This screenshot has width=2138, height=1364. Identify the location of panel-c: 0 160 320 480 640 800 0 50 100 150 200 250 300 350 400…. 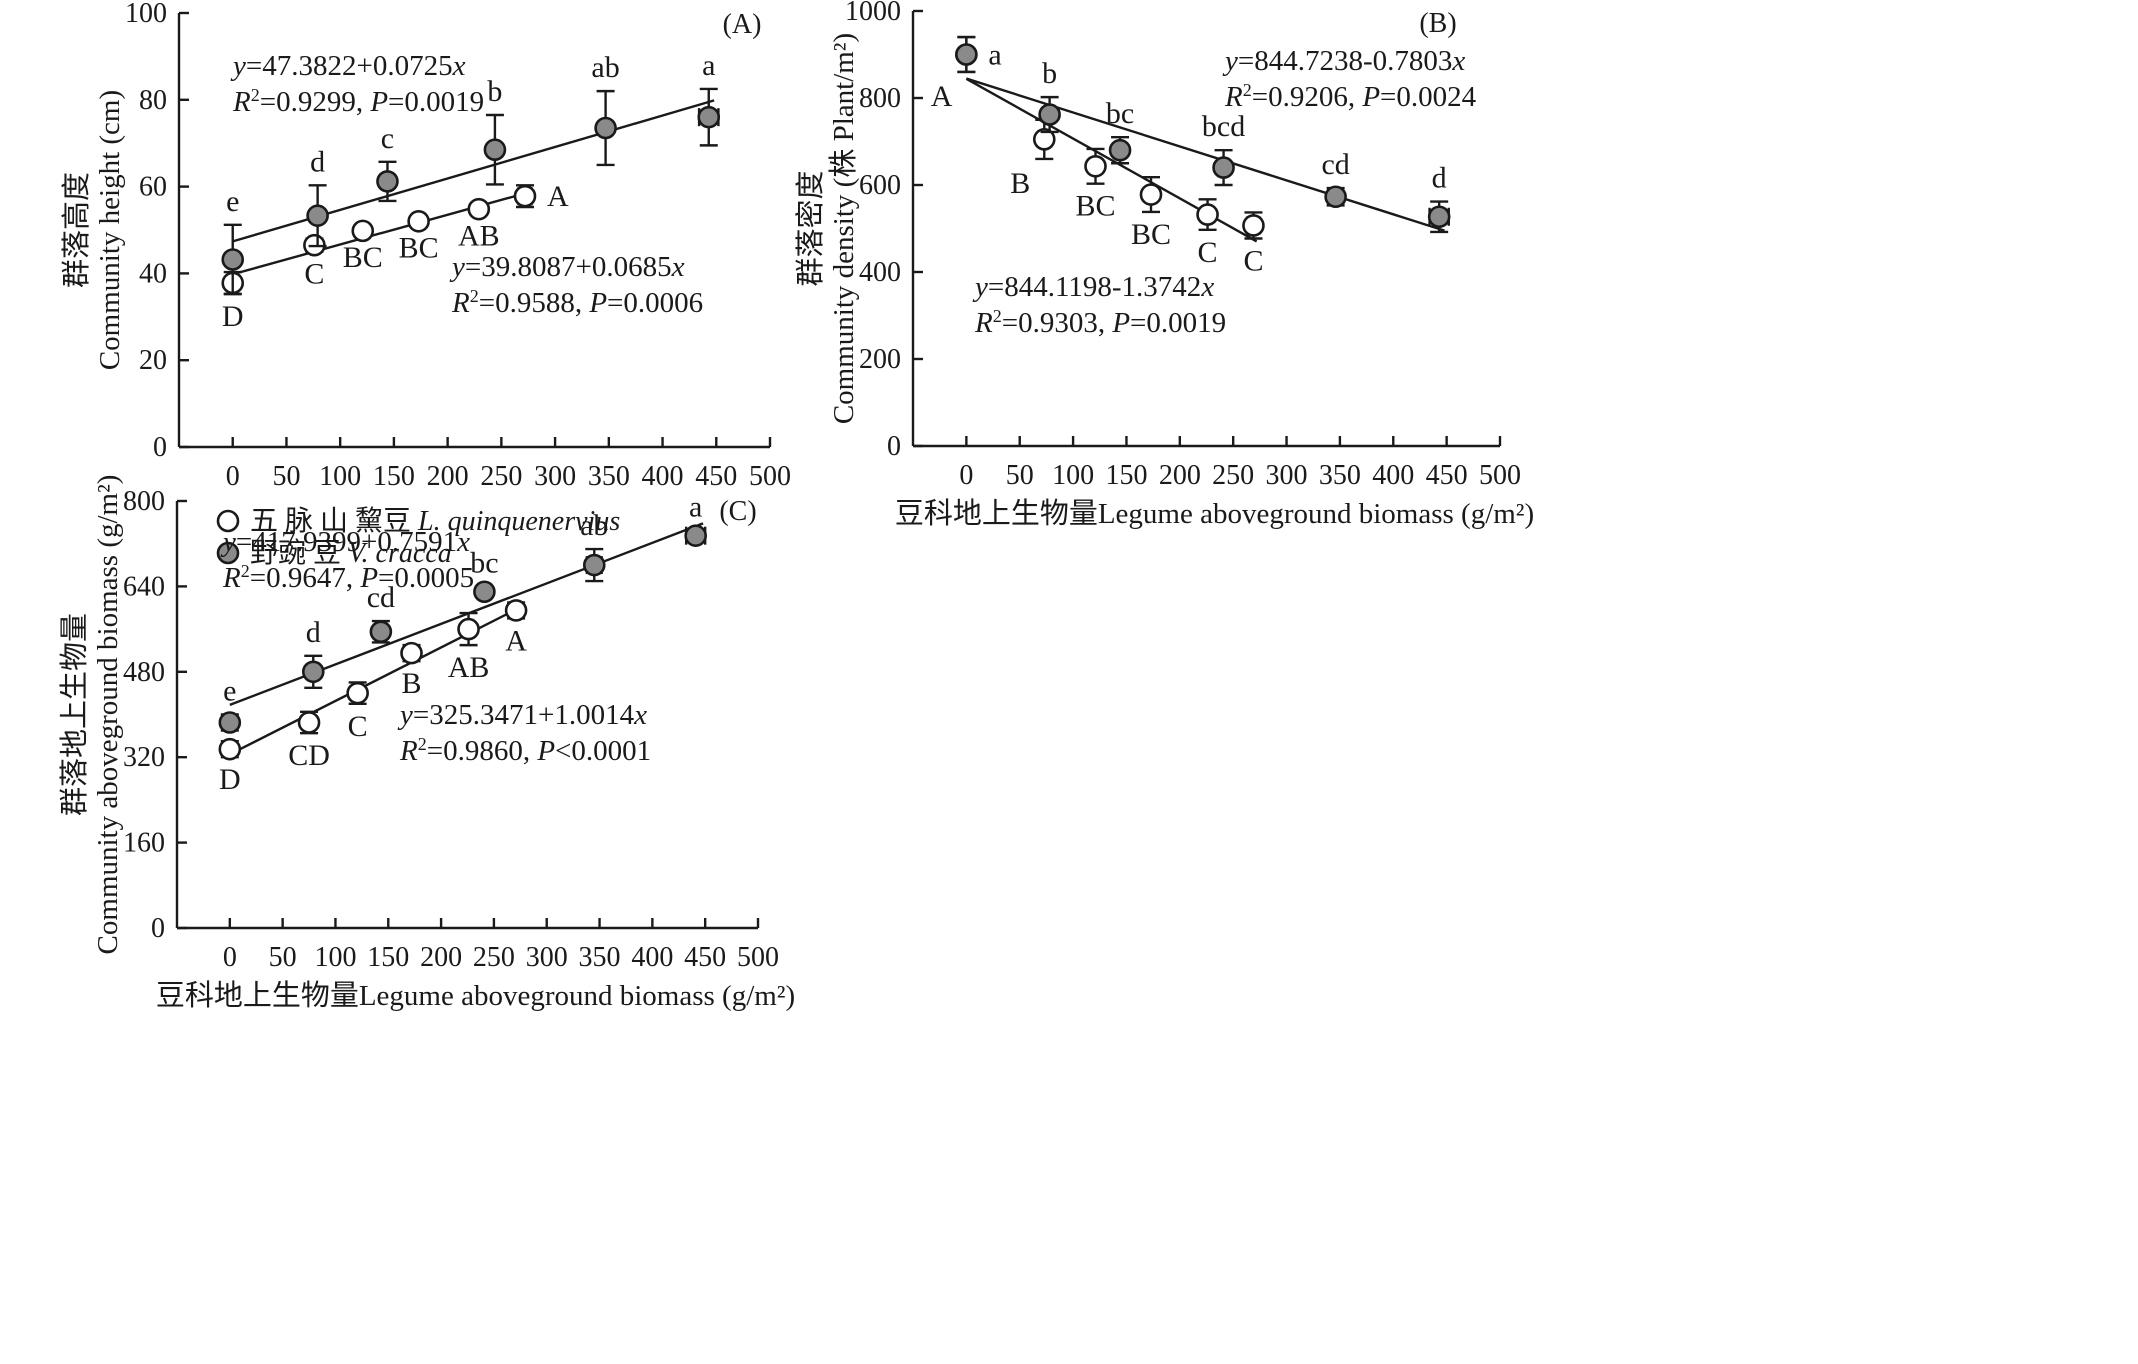
(426, 743).